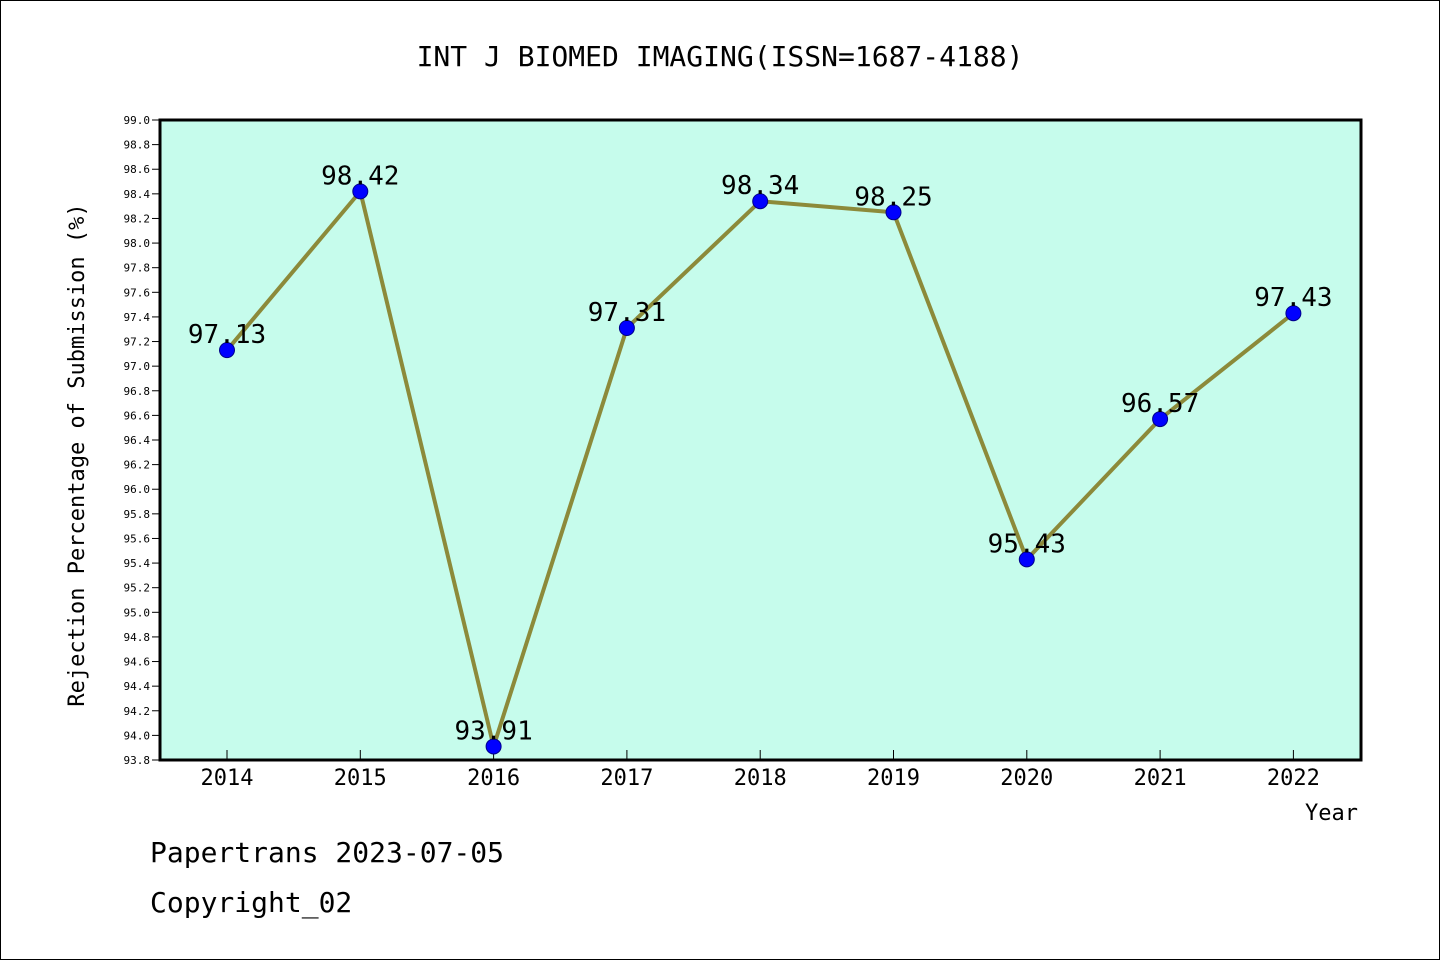  What do you see at coordinates (626, 778) in the screenshot?
I see `x-tick-label: 2017` at bounding box center [626, 778].